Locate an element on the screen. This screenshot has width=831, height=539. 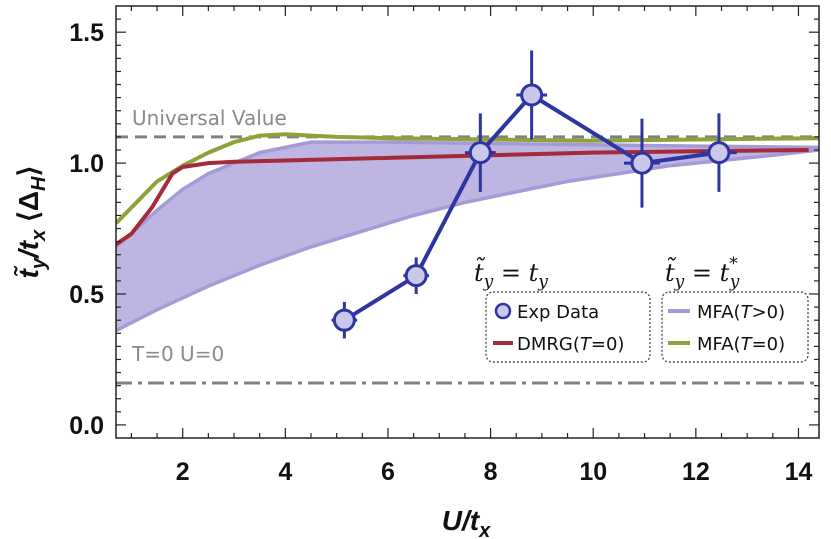
legend-dmrg-label: DMRG(T=0) is located at coordinates (570, 344).